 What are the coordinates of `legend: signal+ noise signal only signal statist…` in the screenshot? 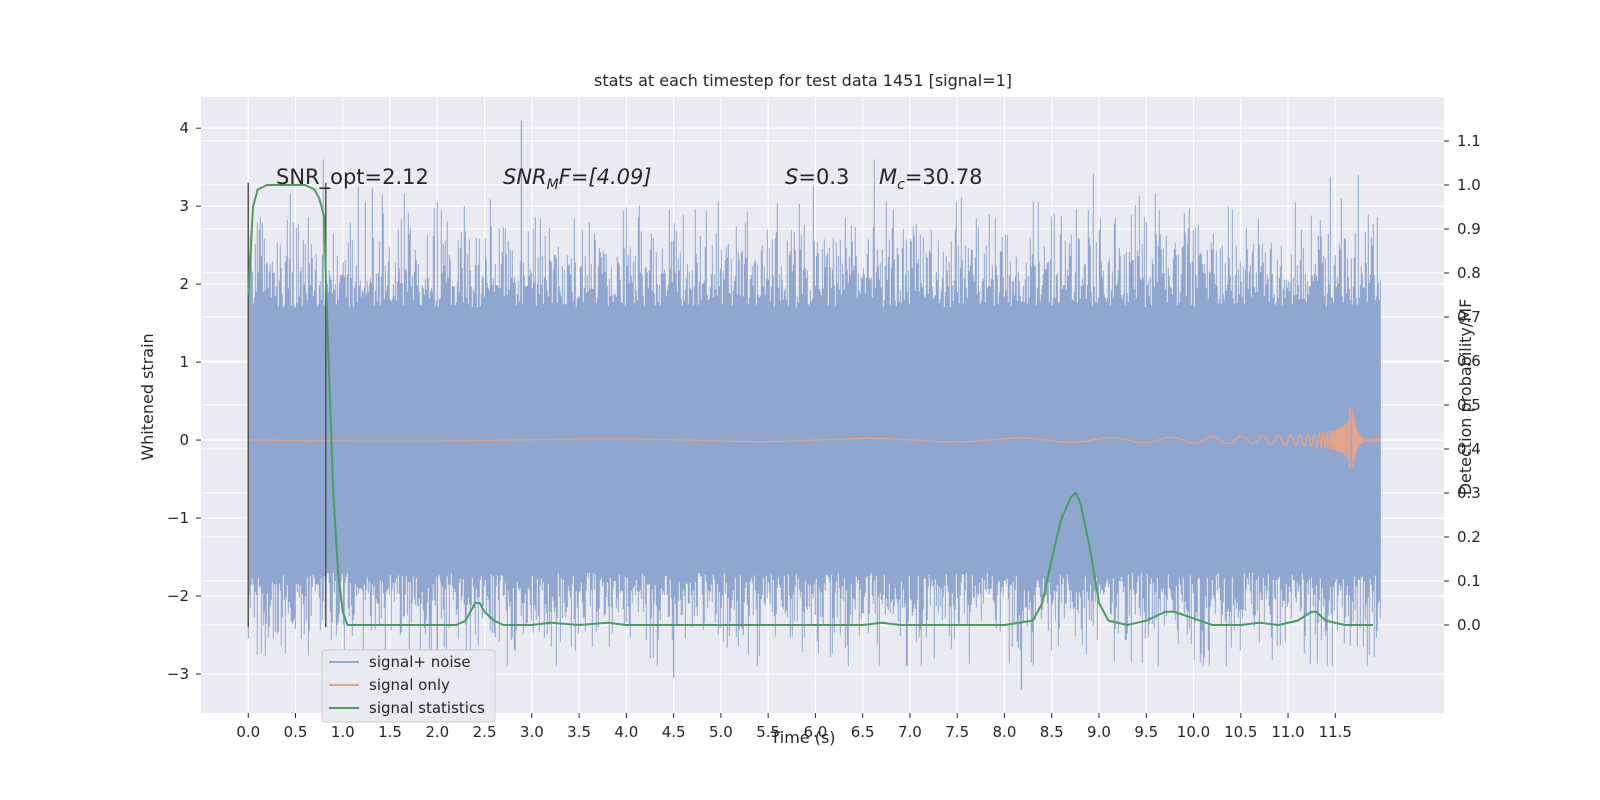 It's located at (408, 686).